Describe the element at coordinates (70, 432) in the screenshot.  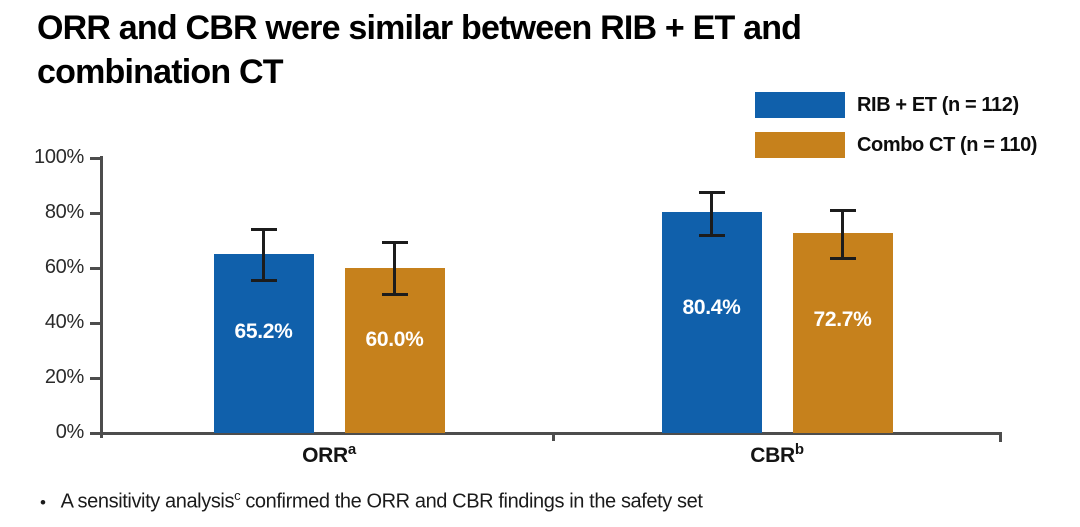
I see `y-tick-label: 0%` at that location.